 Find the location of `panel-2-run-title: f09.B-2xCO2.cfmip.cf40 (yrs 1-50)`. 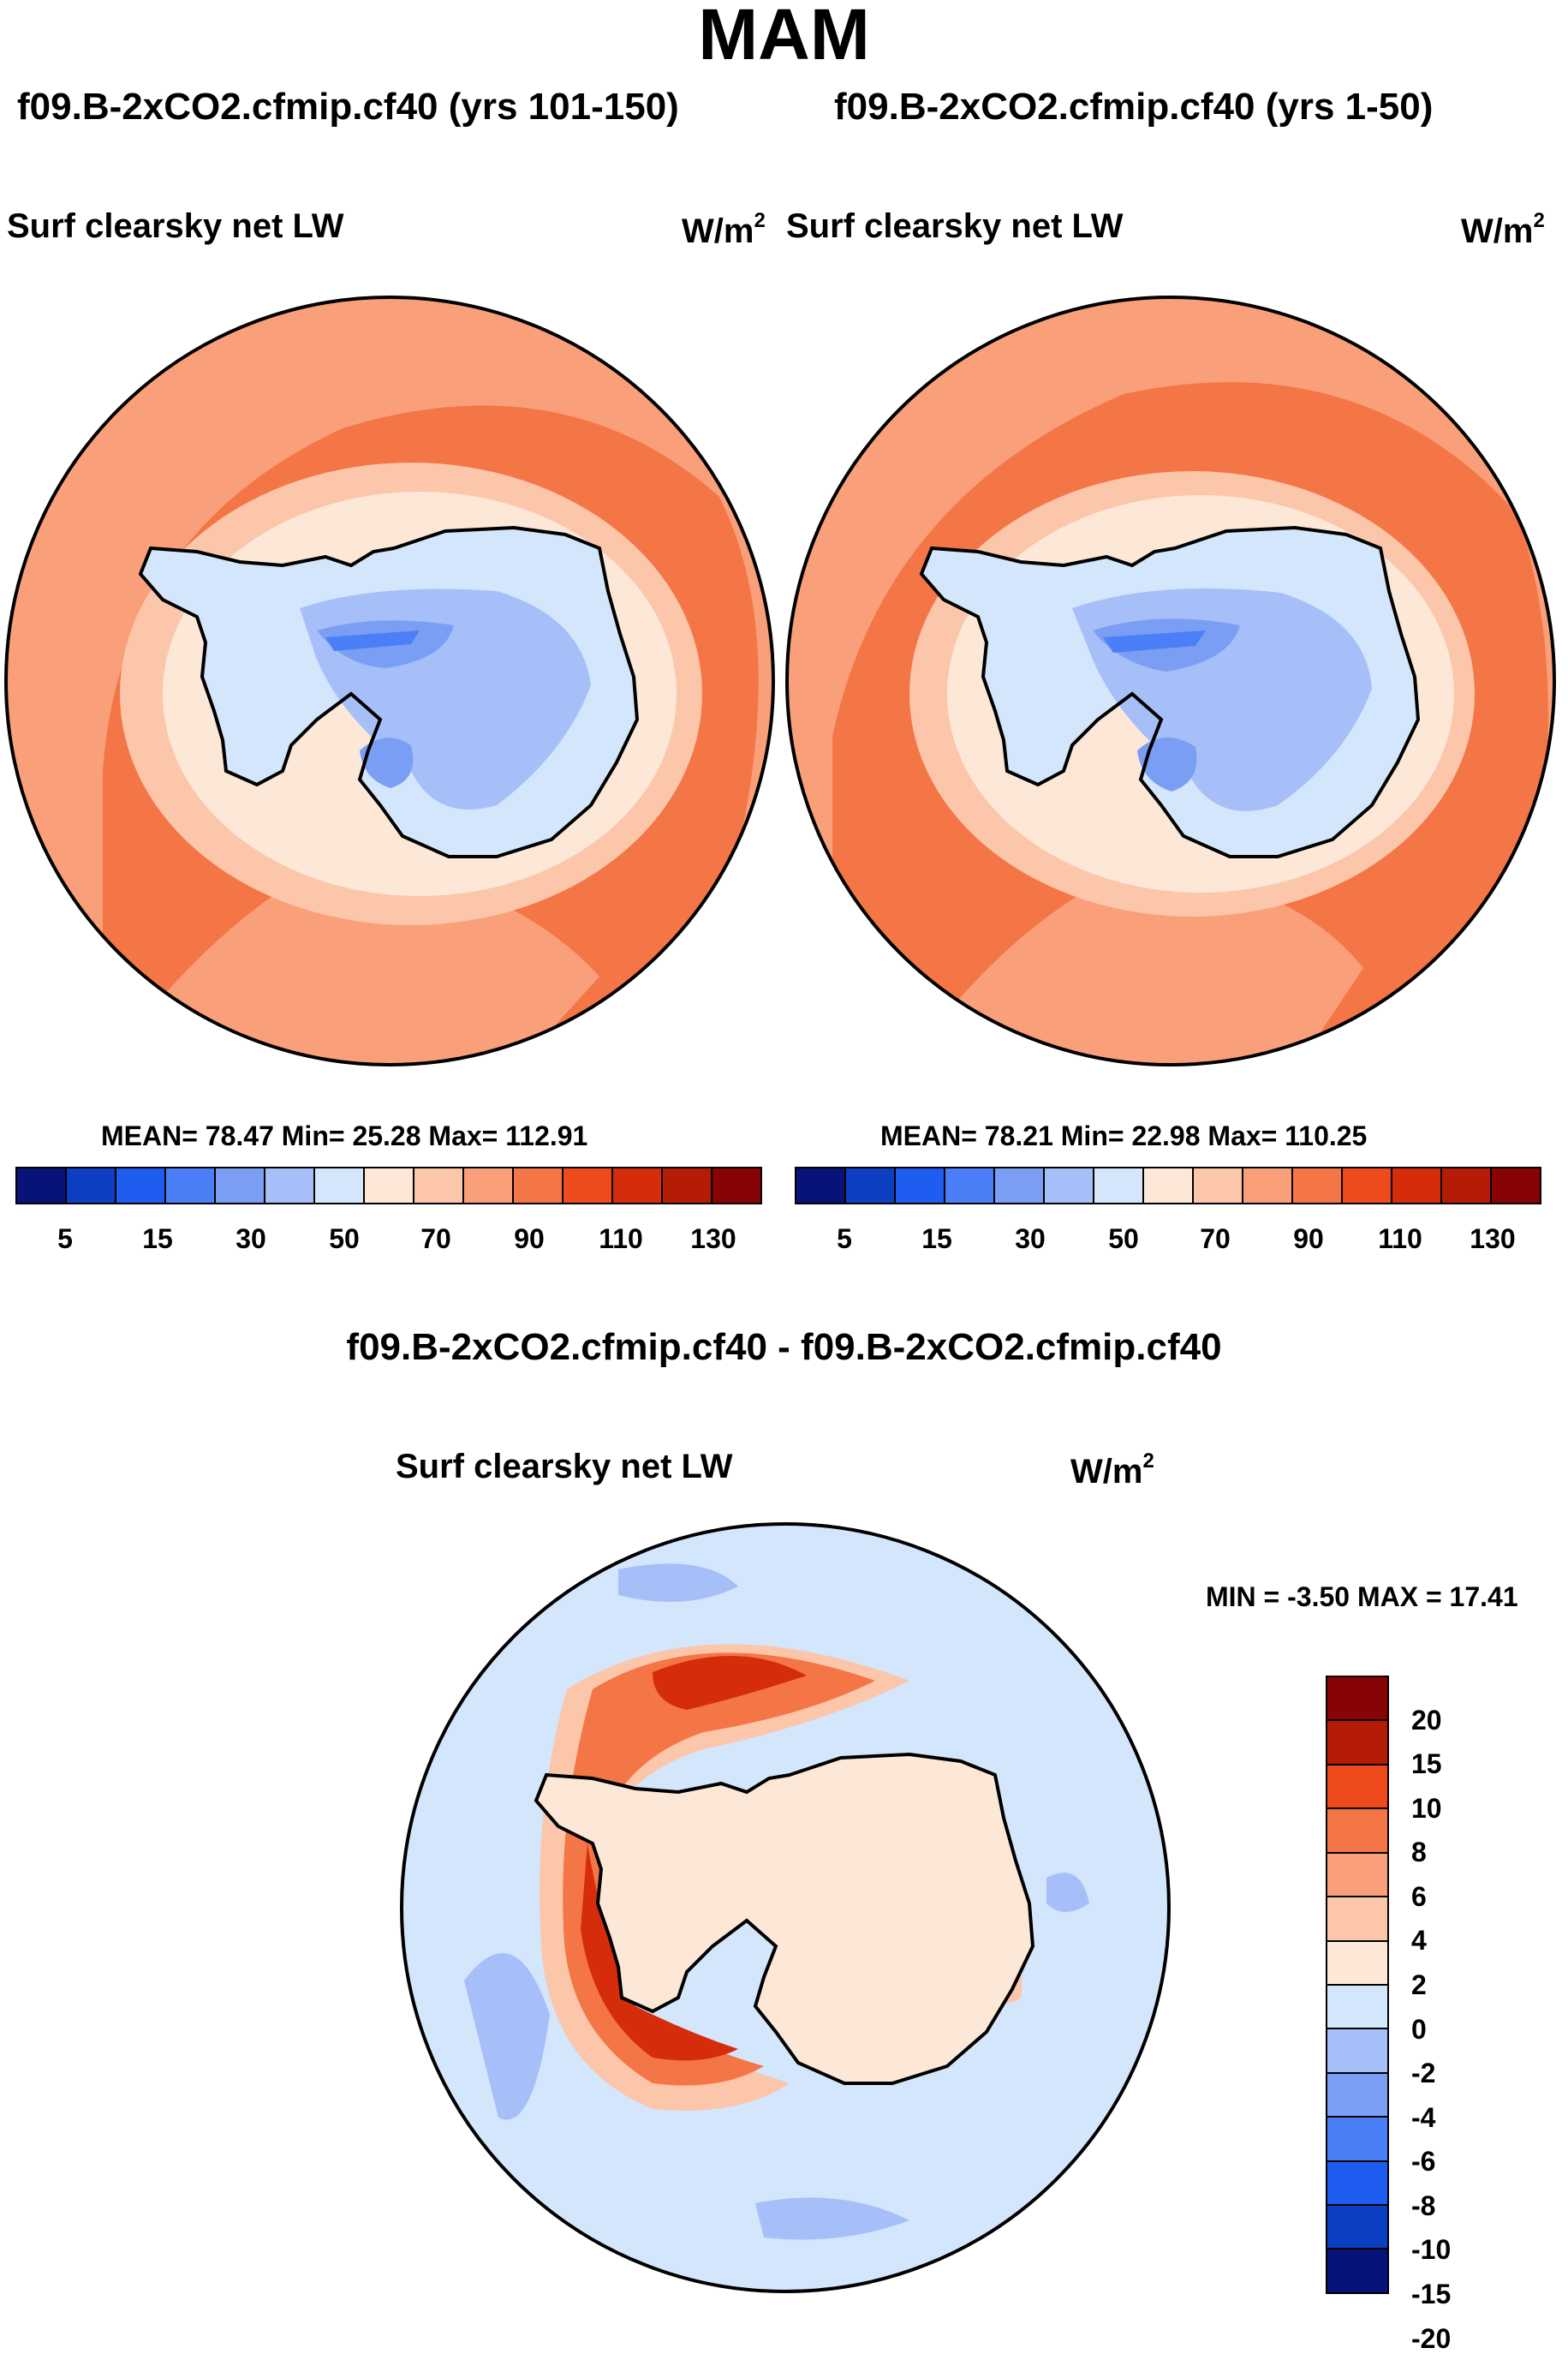

panel-2-run-title: f09.B-2xCO2.cfmip.cf40 (yrs 1-50) is located at coordinates (1134, 107).